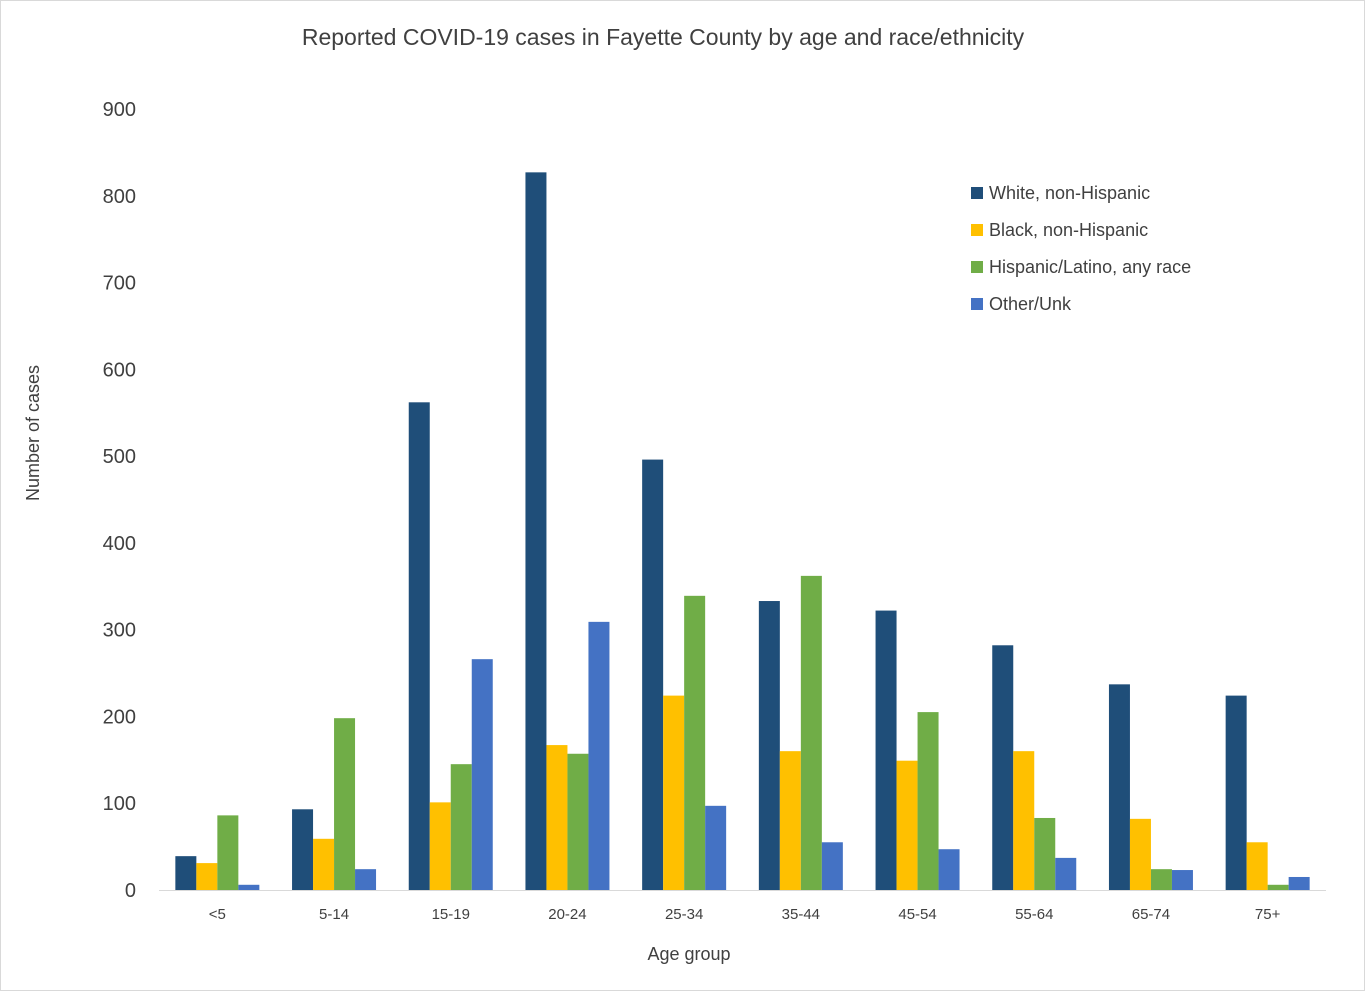 The image size is (1365, 991). What do you see at coordinates (684, 914) in the screenshot?
I see `x-tick-label: 25-34` at bounding box center [684, 914].